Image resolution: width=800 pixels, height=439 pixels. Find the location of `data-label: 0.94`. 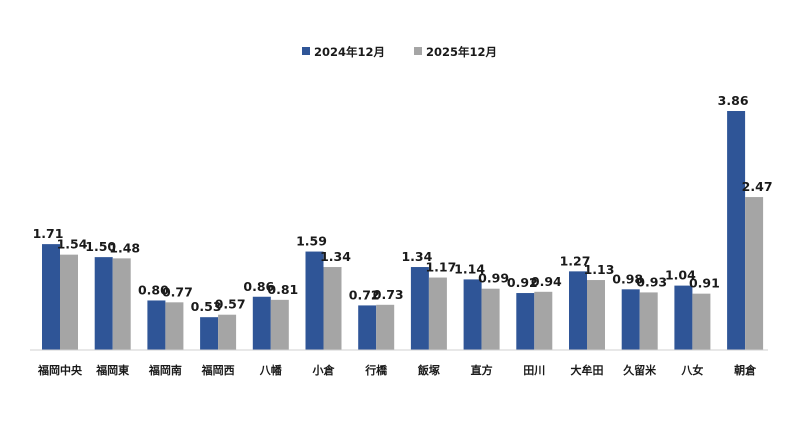

data-label: 0.94 is located at coordinates (546, 281).